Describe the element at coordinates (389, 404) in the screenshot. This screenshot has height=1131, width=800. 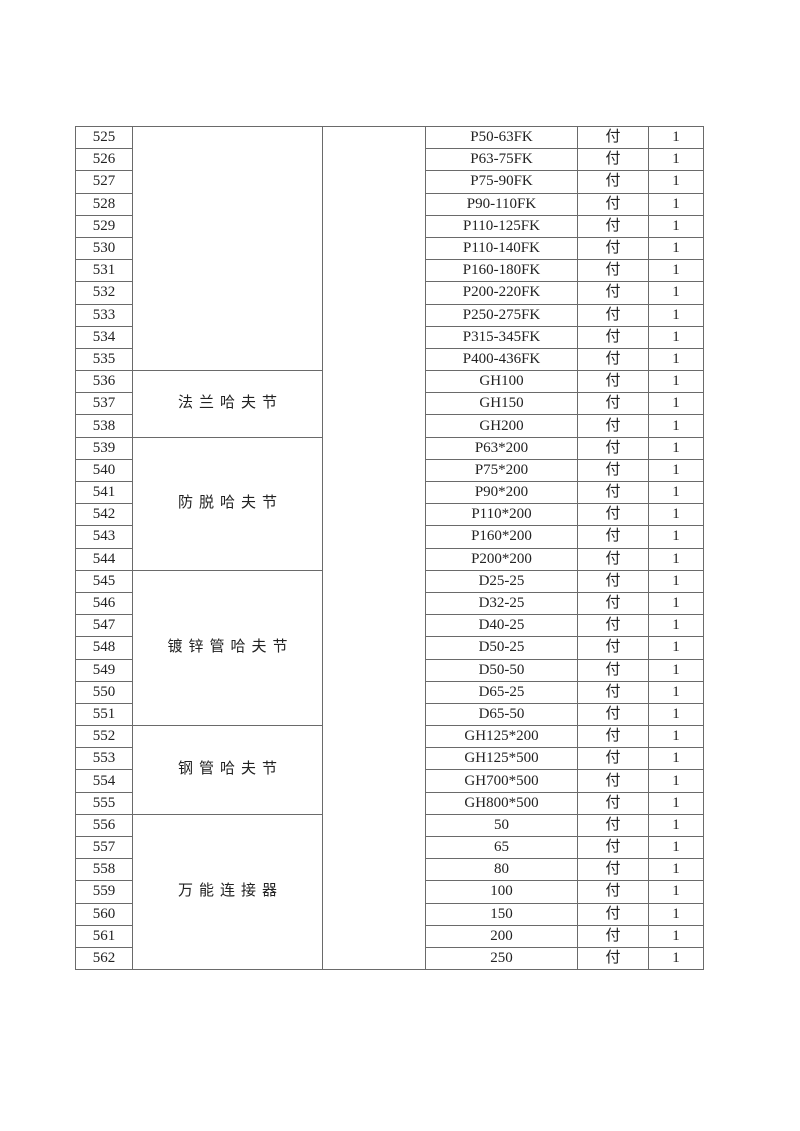
I see `table-row: 536 法兰哈夫节 GH100 付 1` at that location.